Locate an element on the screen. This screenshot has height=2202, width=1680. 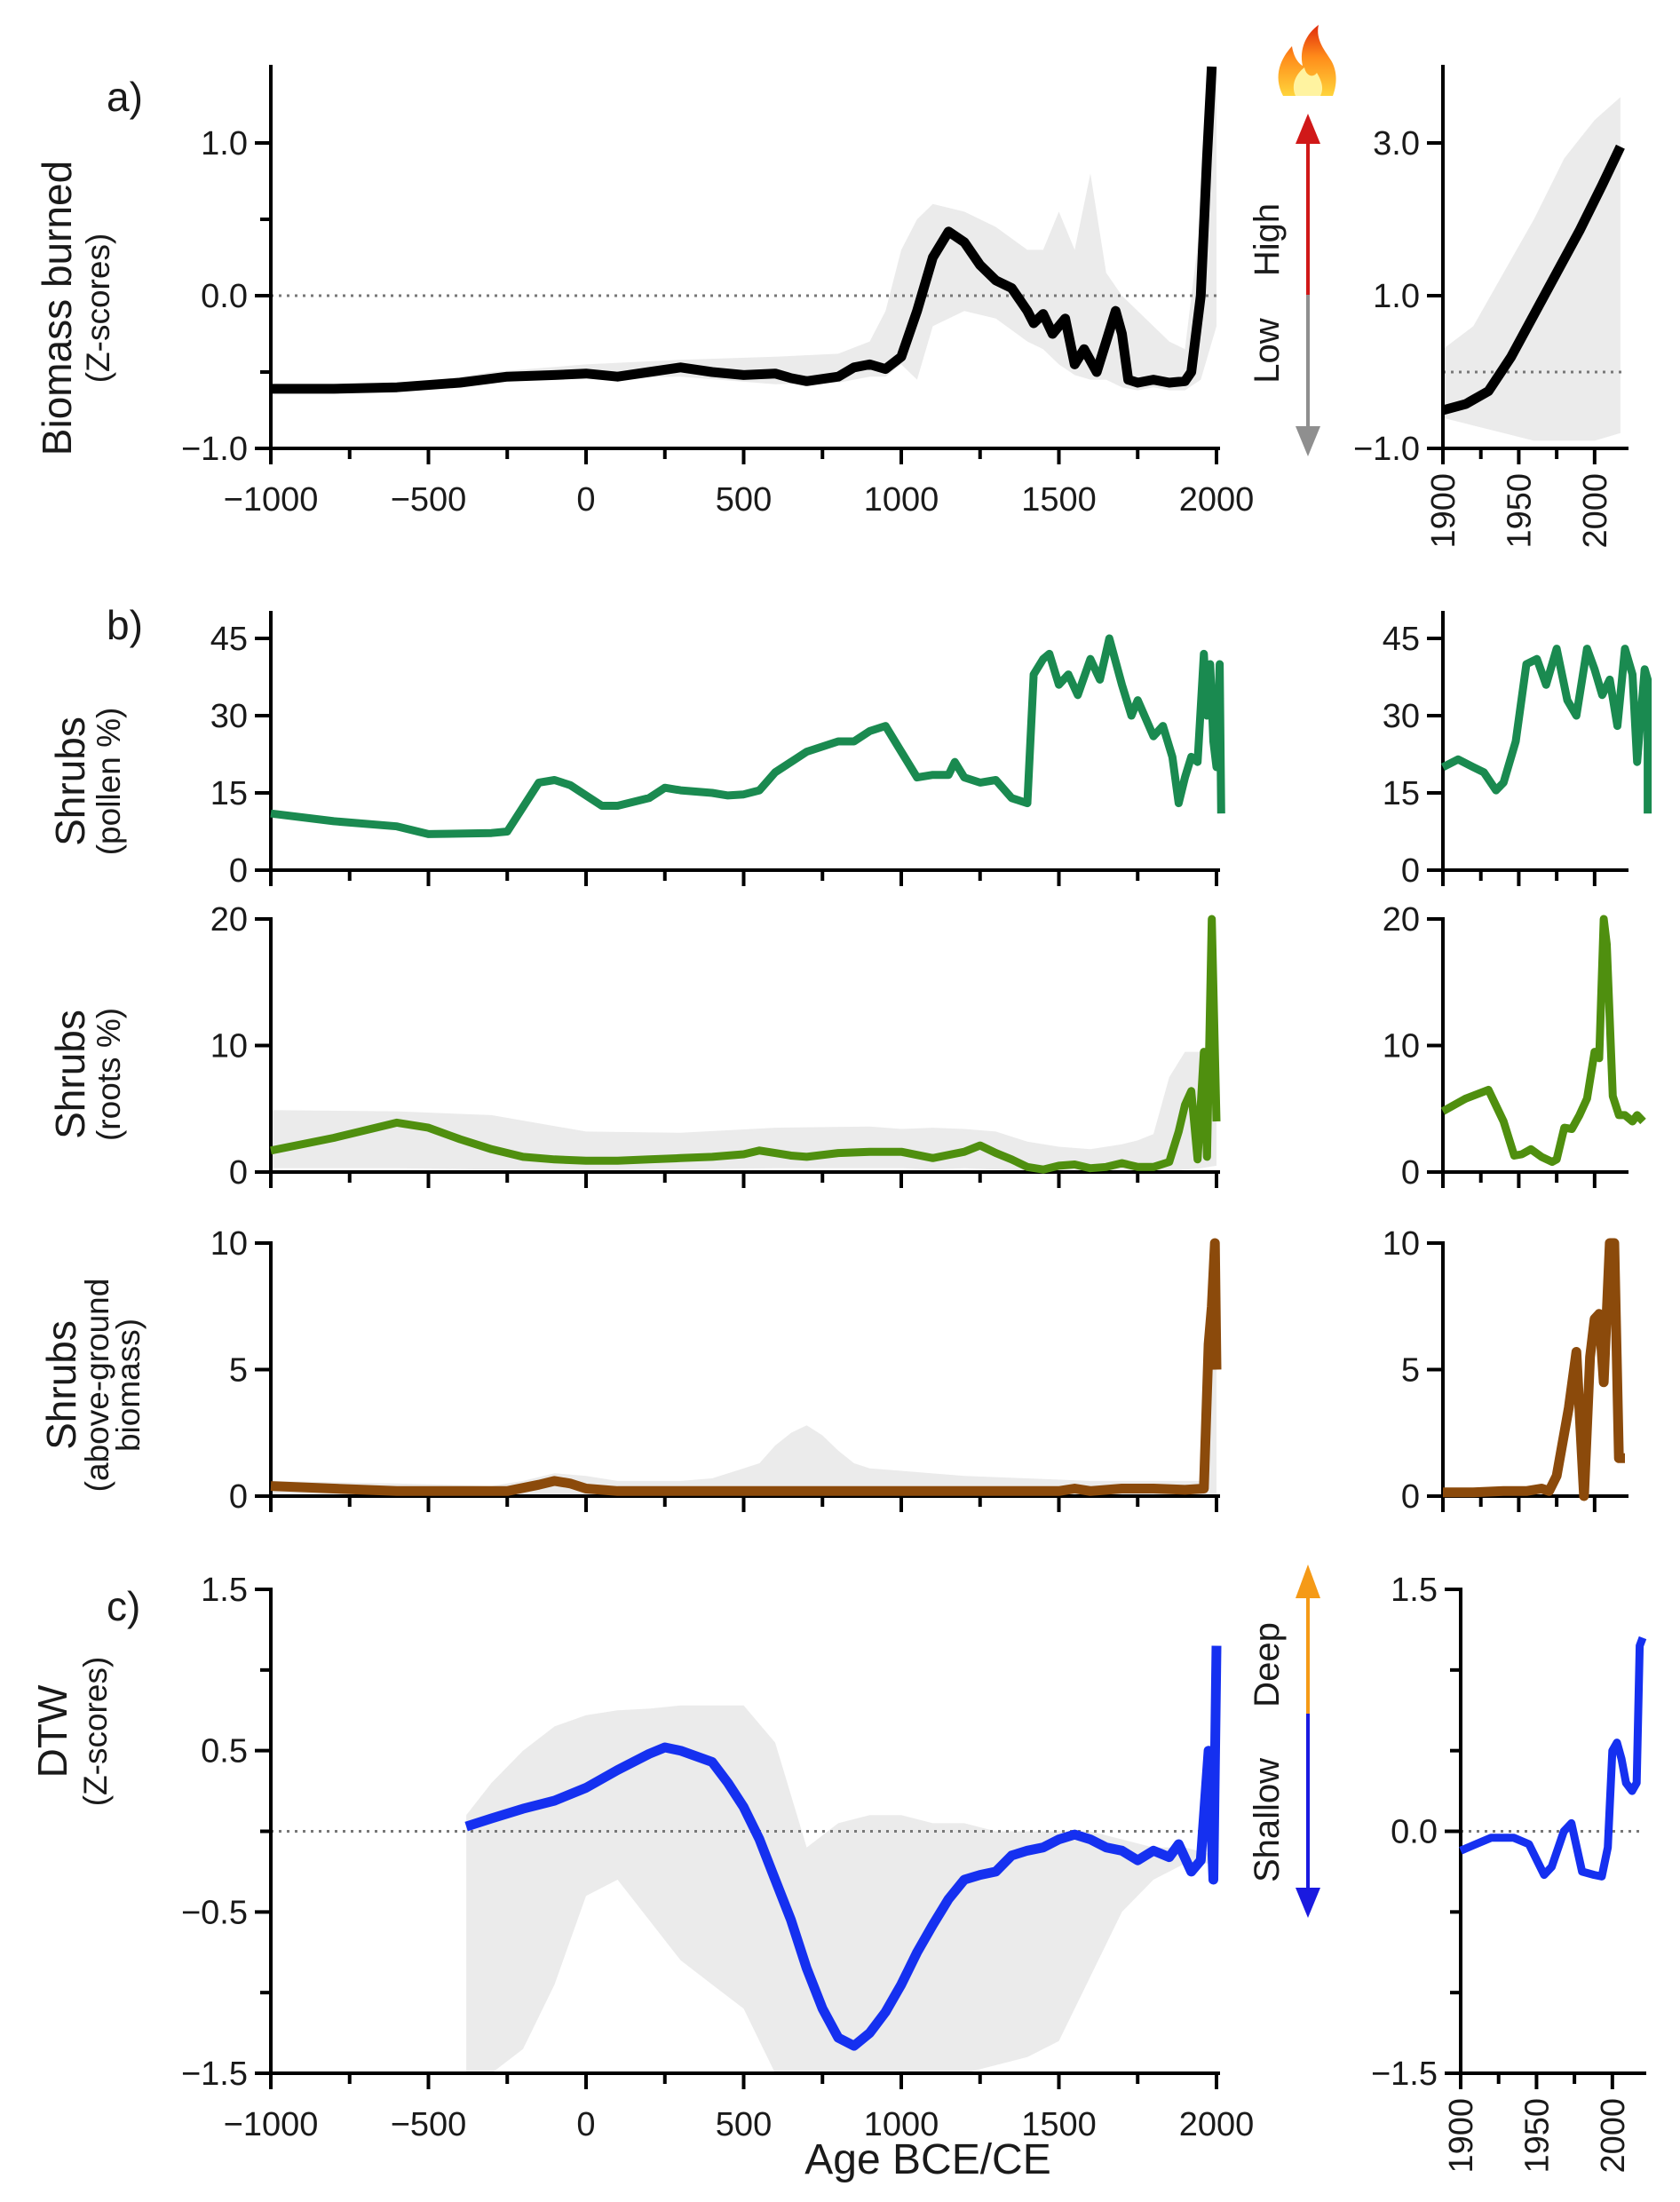
ylabel-b1-main: Shrubs is located at coordinates (70, 781).